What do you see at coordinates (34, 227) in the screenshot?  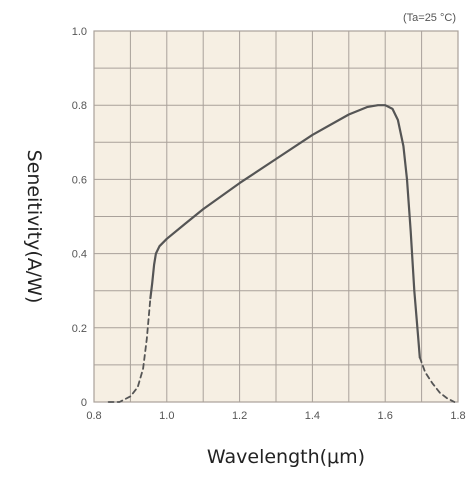 I see `y-axis-label: Seneitivity(A/W)` at bounding box center [34, 227].